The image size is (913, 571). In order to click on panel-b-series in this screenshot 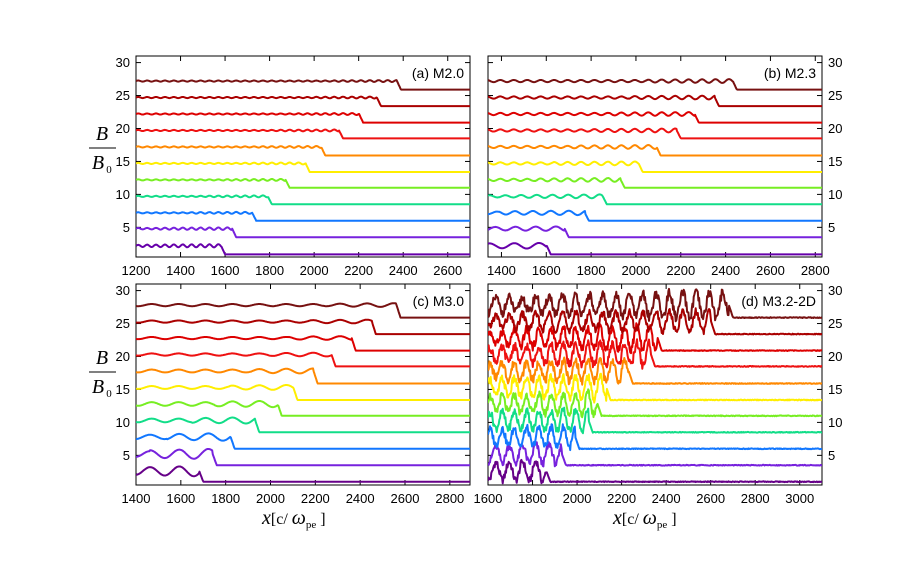, I will do `click(655, 167)`.